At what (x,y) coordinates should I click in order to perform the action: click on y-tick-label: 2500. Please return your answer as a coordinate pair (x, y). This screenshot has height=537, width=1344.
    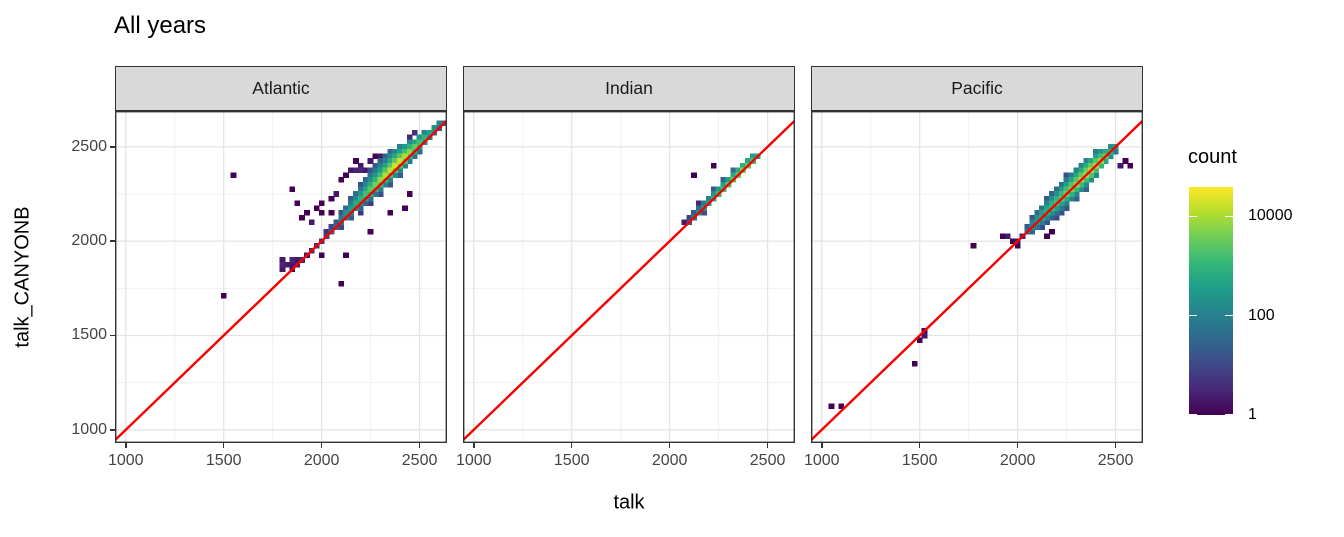
    Looking at the image, I should click on (89, 146).